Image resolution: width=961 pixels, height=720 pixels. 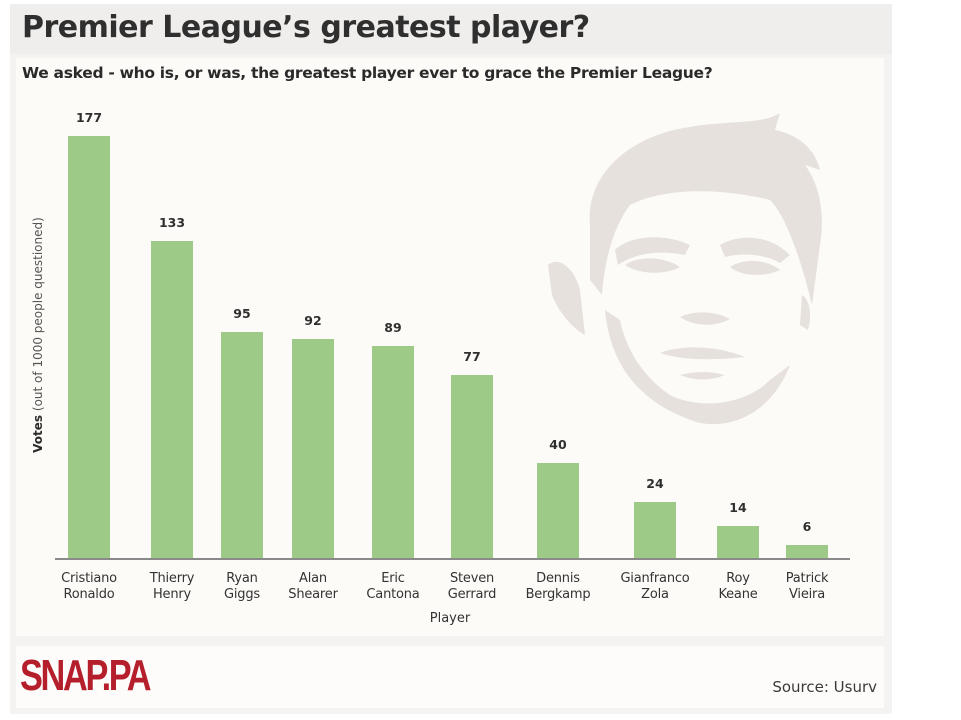 What do you see at coordinates (807, 526) in the screenshot?
I see `bar-value-label: 6` at bounding box center [807, 526].